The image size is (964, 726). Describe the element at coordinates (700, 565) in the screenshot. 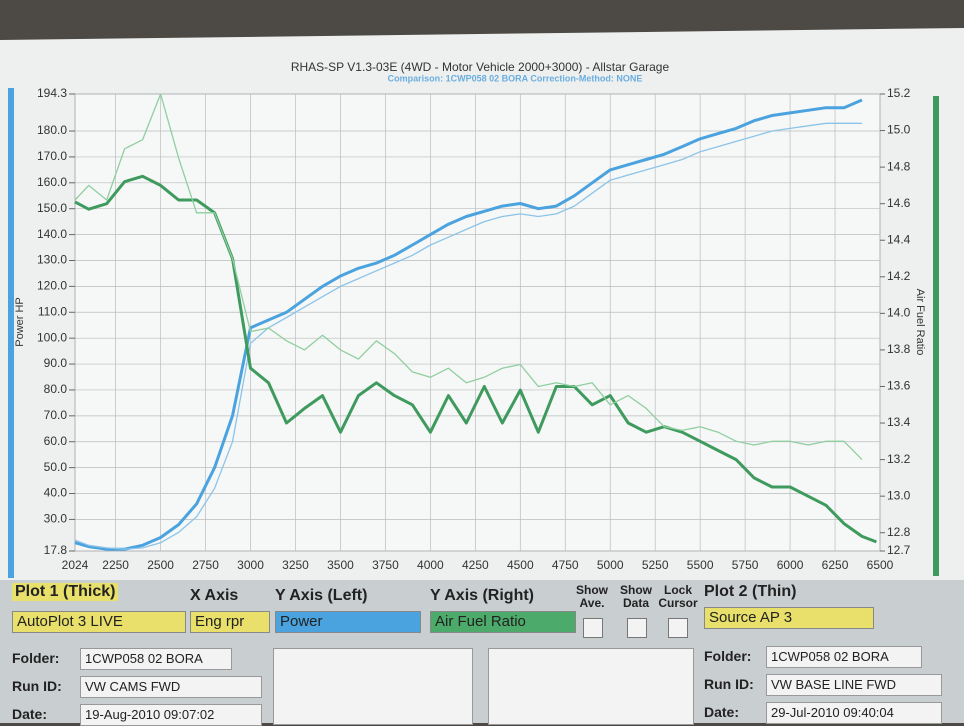

I see `x-tick-label: 5500` at that location.